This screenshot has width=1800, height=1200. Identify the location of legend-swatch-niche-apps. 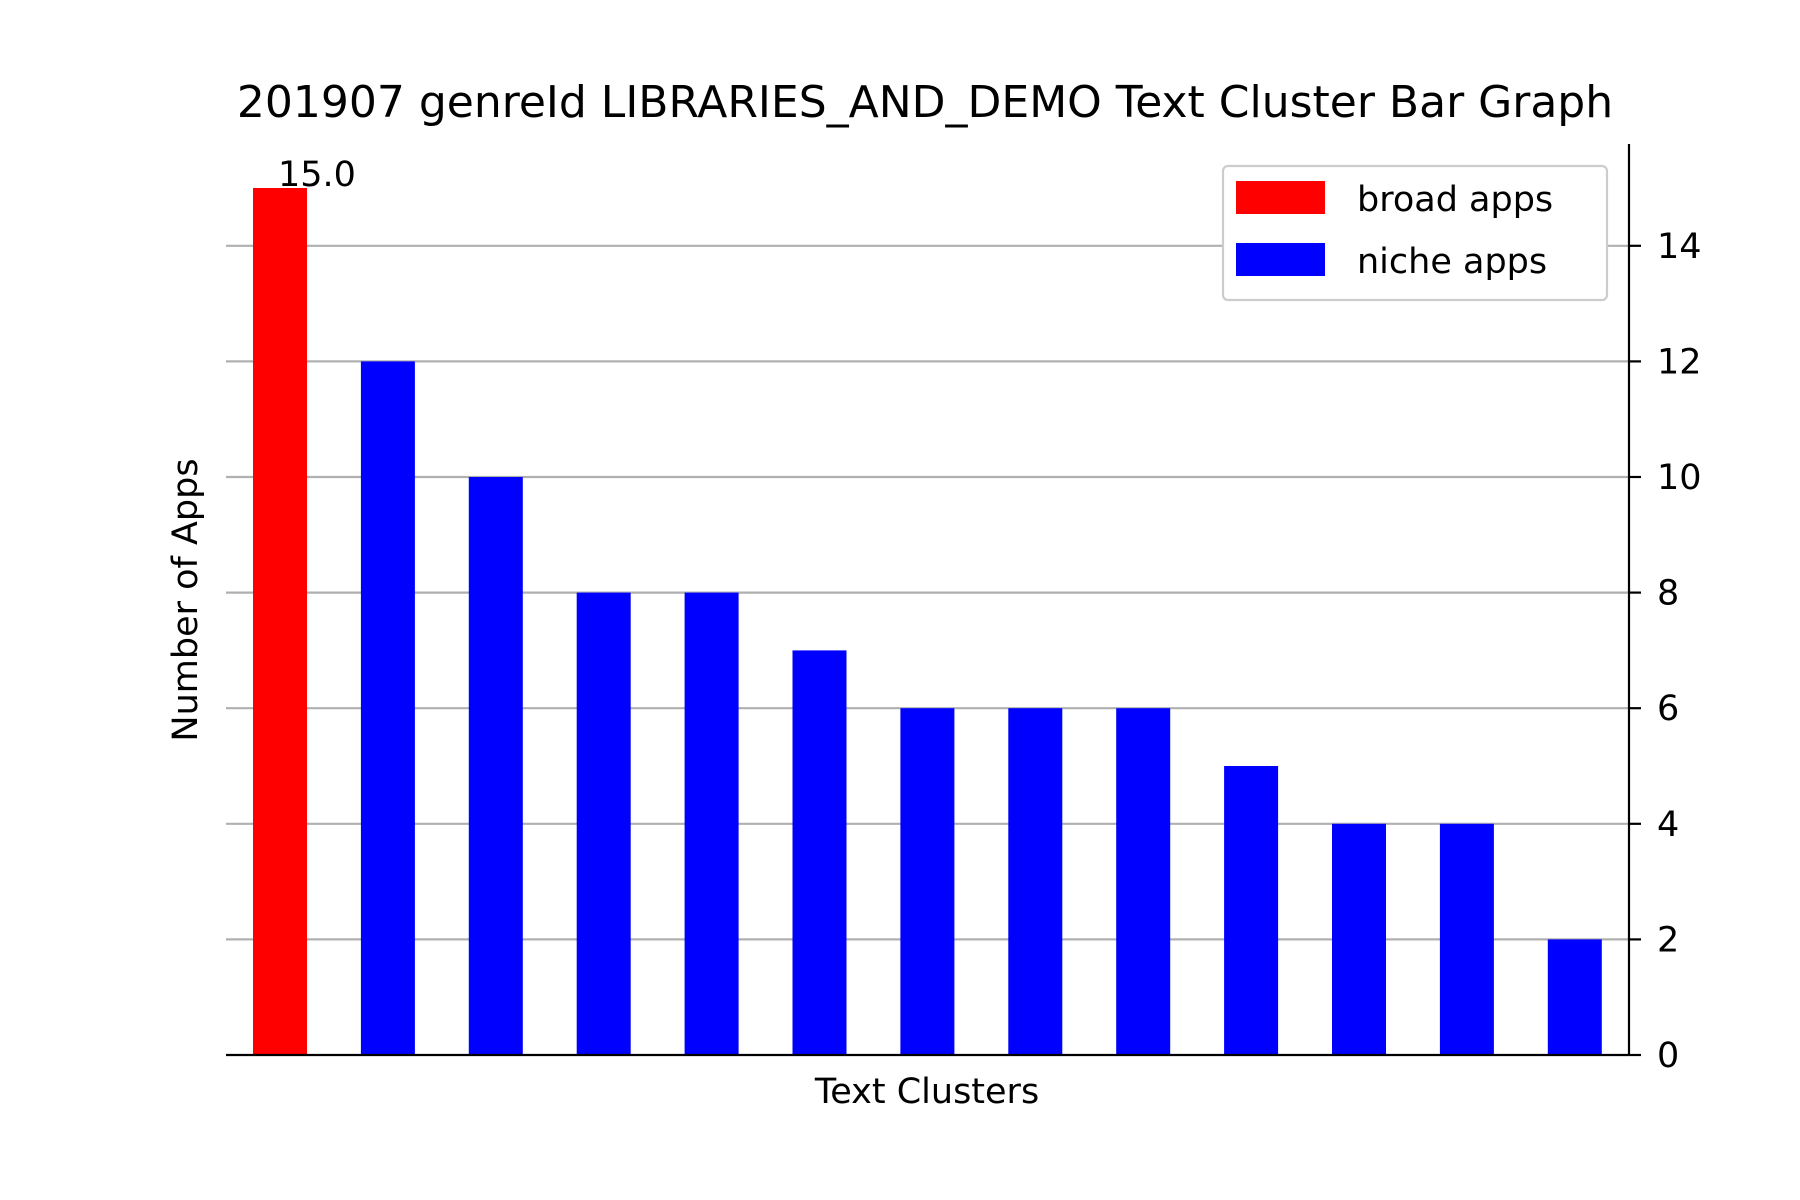
(1280, 259).